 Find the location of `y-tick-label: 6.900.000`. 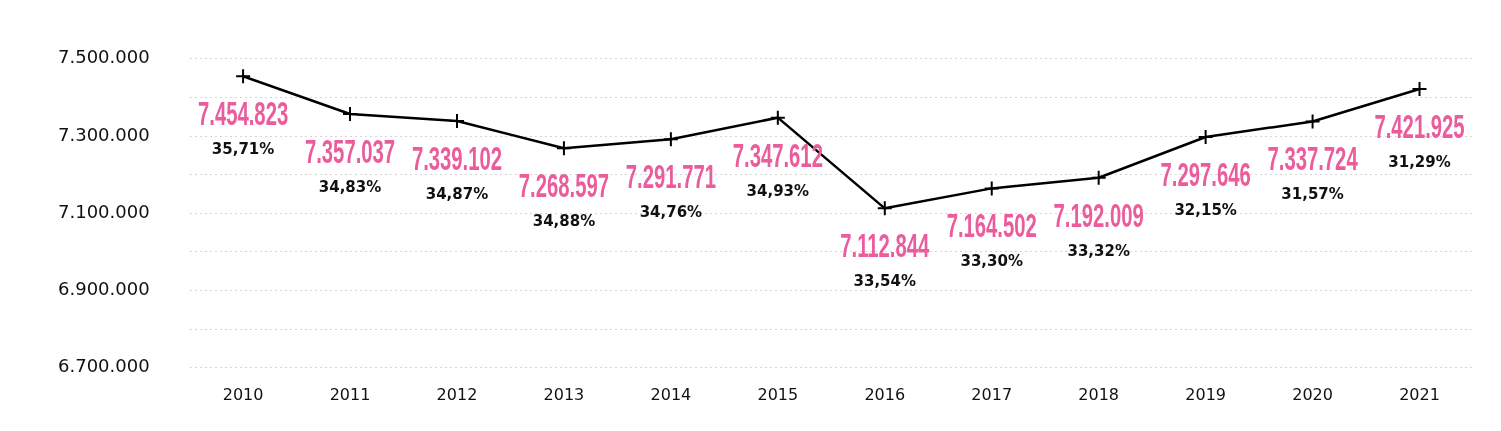

y-tick-label: 6.900.000 is located at coordinates (104, 289).